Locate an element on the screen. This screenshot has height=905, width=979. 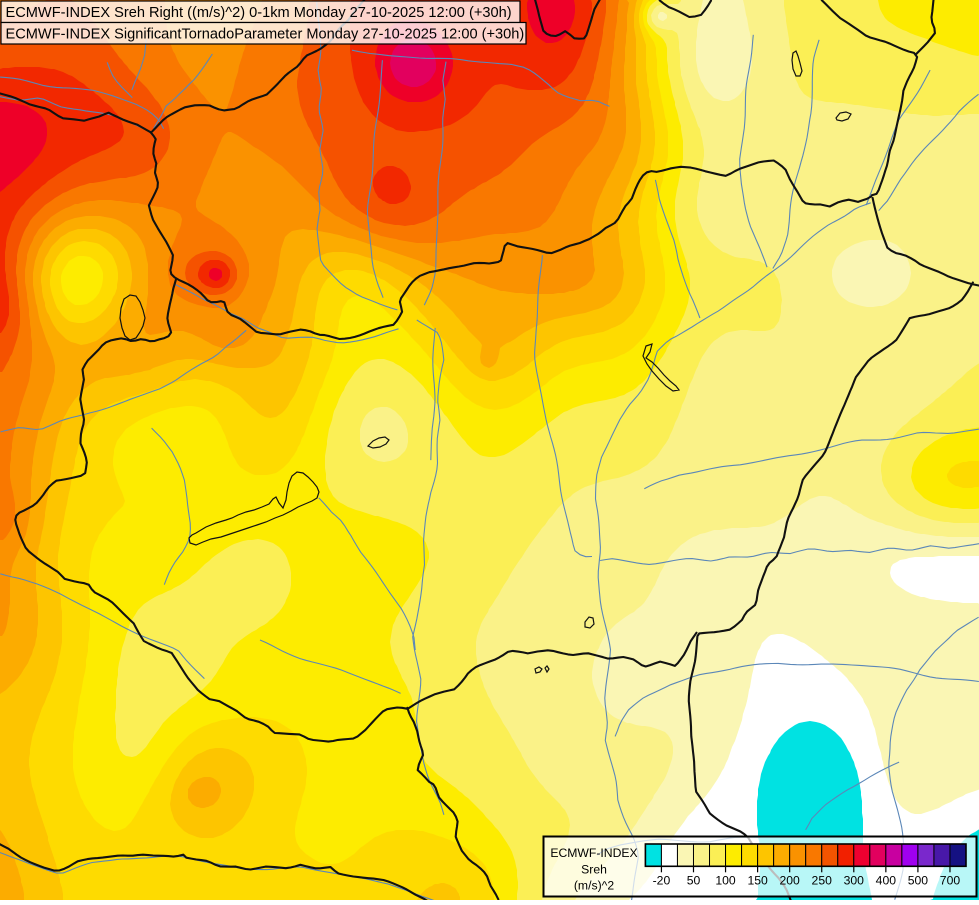
svg-text: 400 is located at coordinates (886, 881).